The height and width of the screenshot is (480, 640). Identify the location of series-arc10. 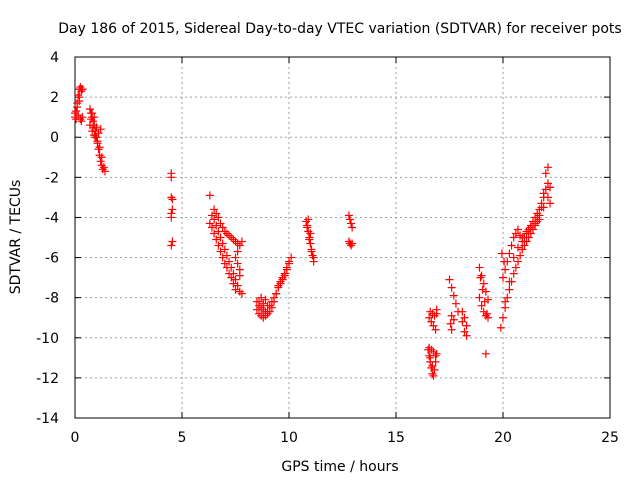
(484, 310).